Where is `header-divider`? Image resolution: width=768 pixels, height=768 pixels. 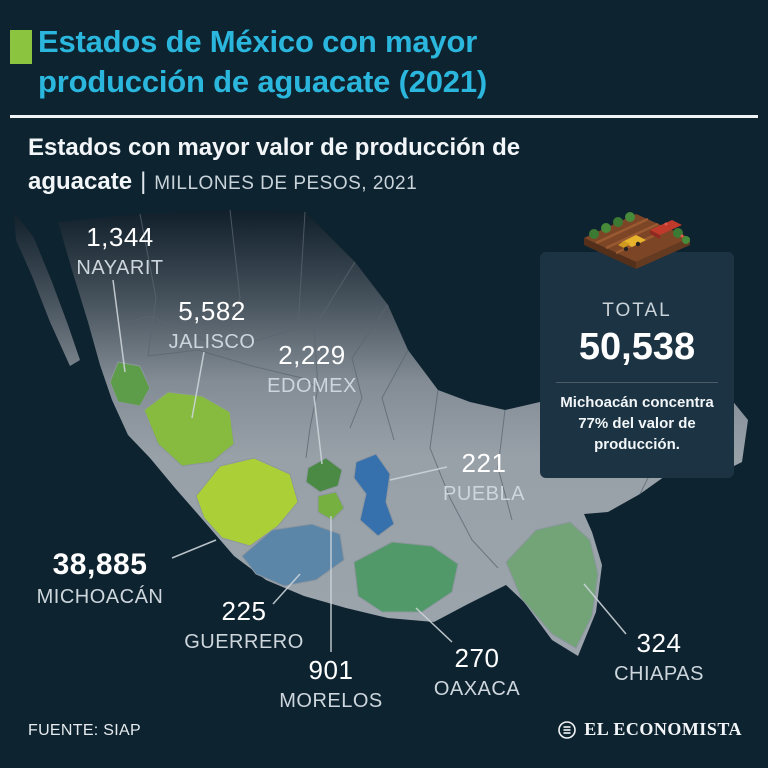 header-divider is located at coordinates (384, 116).